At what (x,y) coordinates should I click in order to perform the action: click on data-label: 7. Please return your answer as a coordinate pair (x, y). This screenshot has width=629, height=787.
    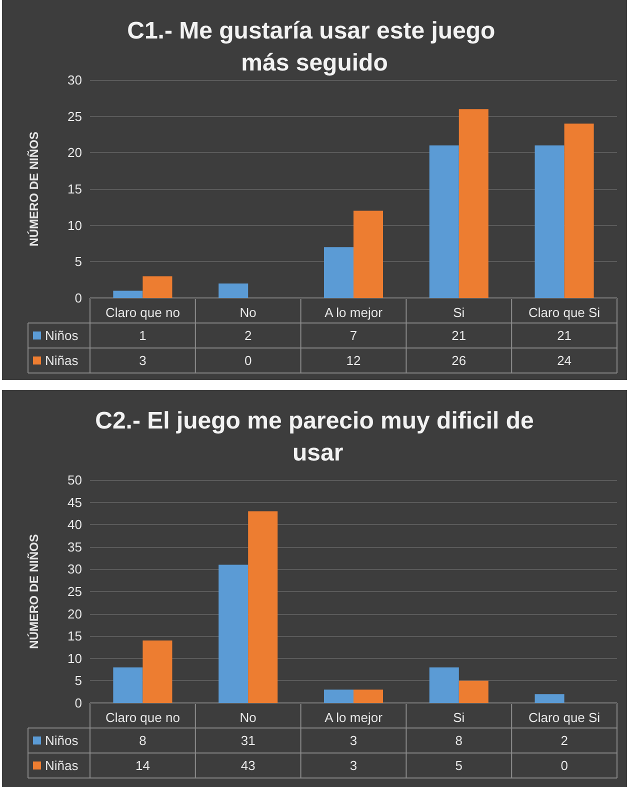
    Looking at the image, I should click on (354, 335).